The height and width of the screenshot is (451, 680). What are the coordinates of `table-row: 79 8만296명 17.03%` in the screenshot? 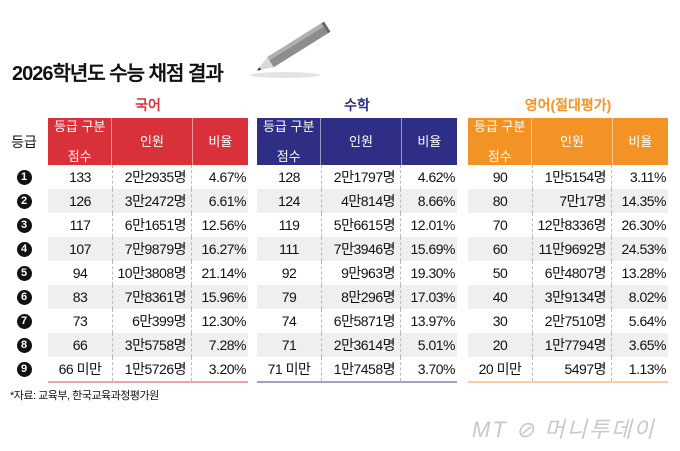 It's located at (357, 297).